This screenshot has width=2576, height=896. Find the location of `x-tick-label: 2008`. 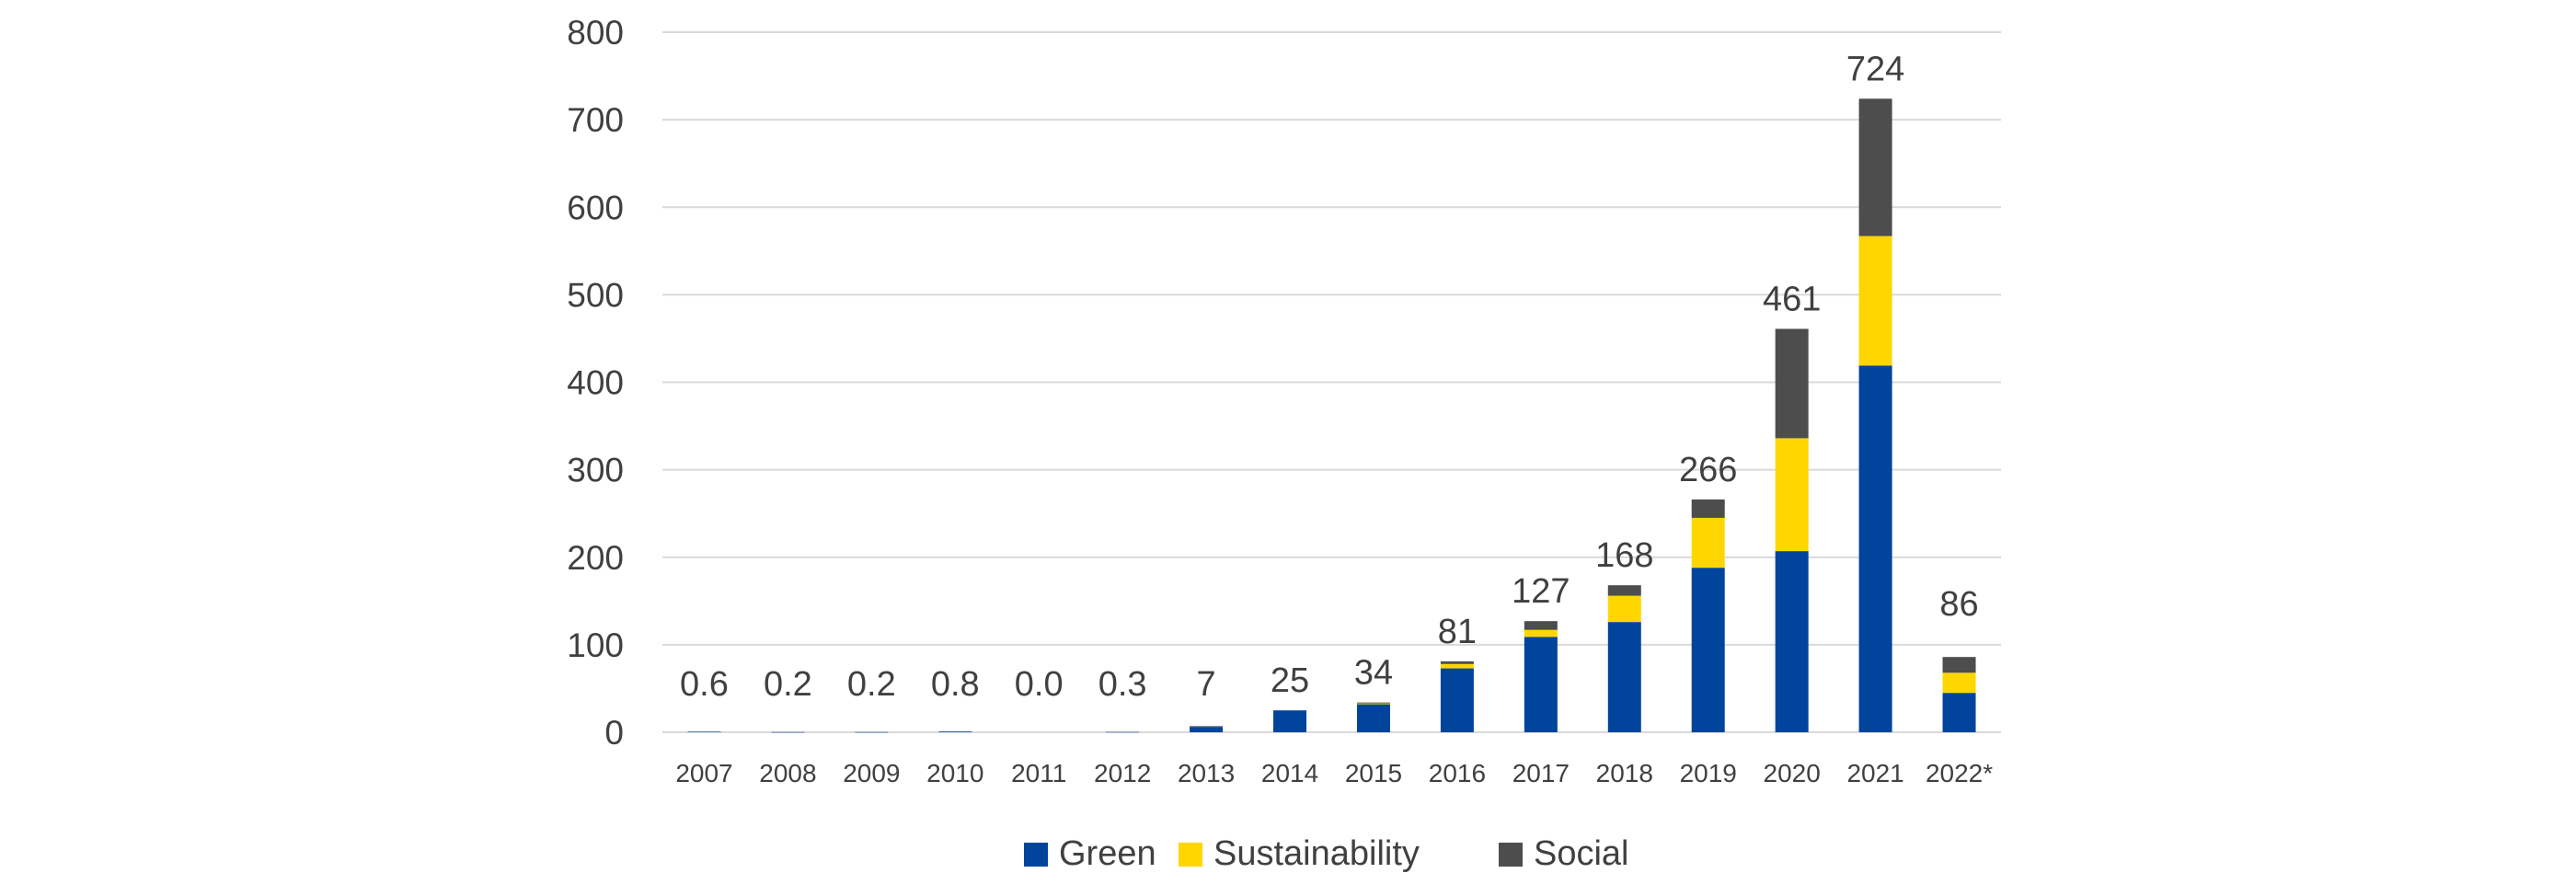

x-tick-label: 2008 is located at coordinates (787, 773).